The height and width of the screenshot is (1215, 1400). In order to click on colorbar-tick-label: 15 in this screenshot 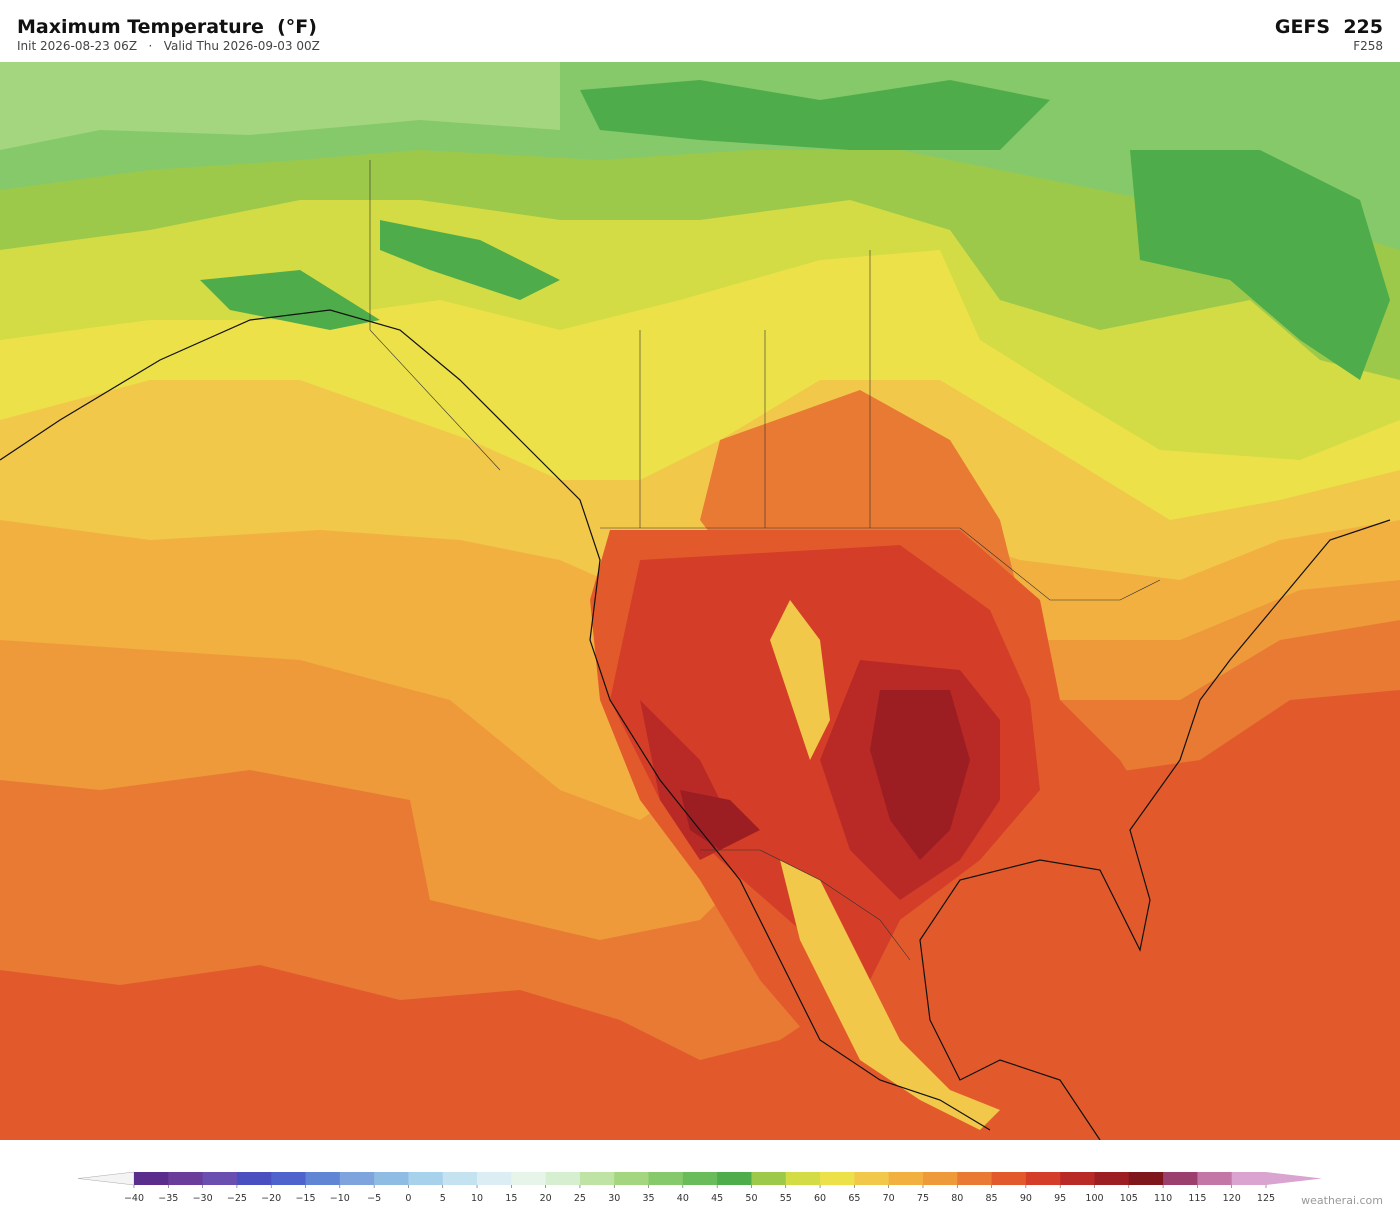, I will do `click(511, 1198)`.